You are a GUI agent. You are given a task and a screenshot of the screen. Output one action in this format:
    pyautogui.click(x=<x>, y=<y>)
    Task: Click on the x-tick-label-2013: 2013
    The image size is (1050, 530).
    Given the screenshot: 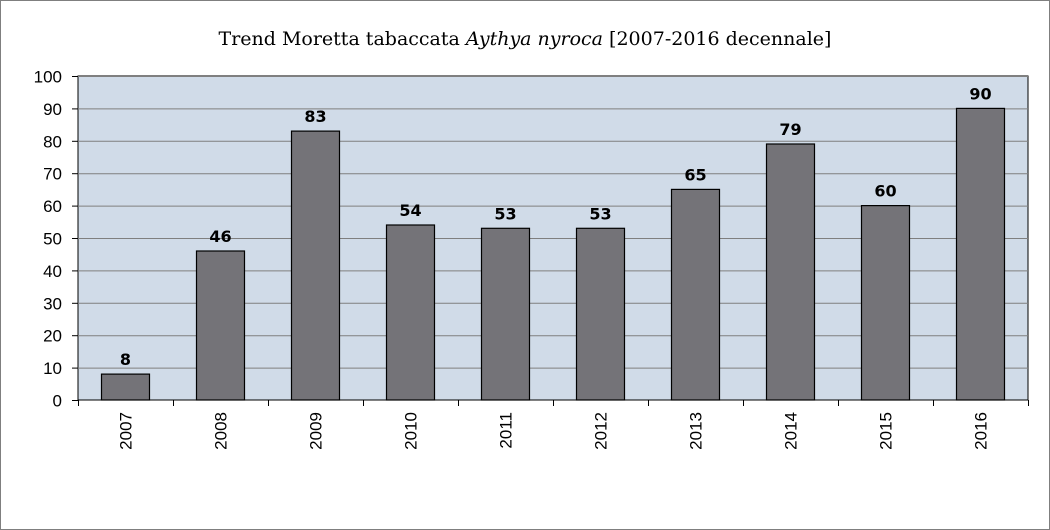 What is the action you would take?
    pyautogui.click(x=696, y=431)
    